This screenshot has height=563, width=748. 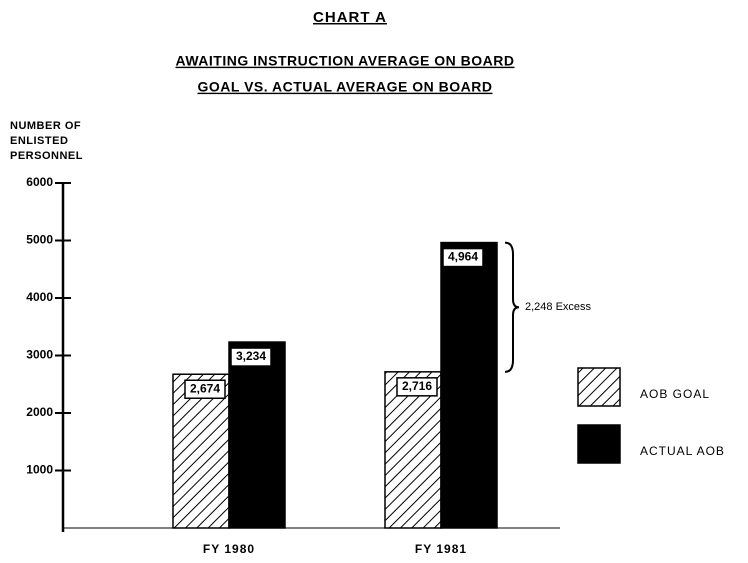 I want to click on value-label: 4,964, so click(x=463, y=257).